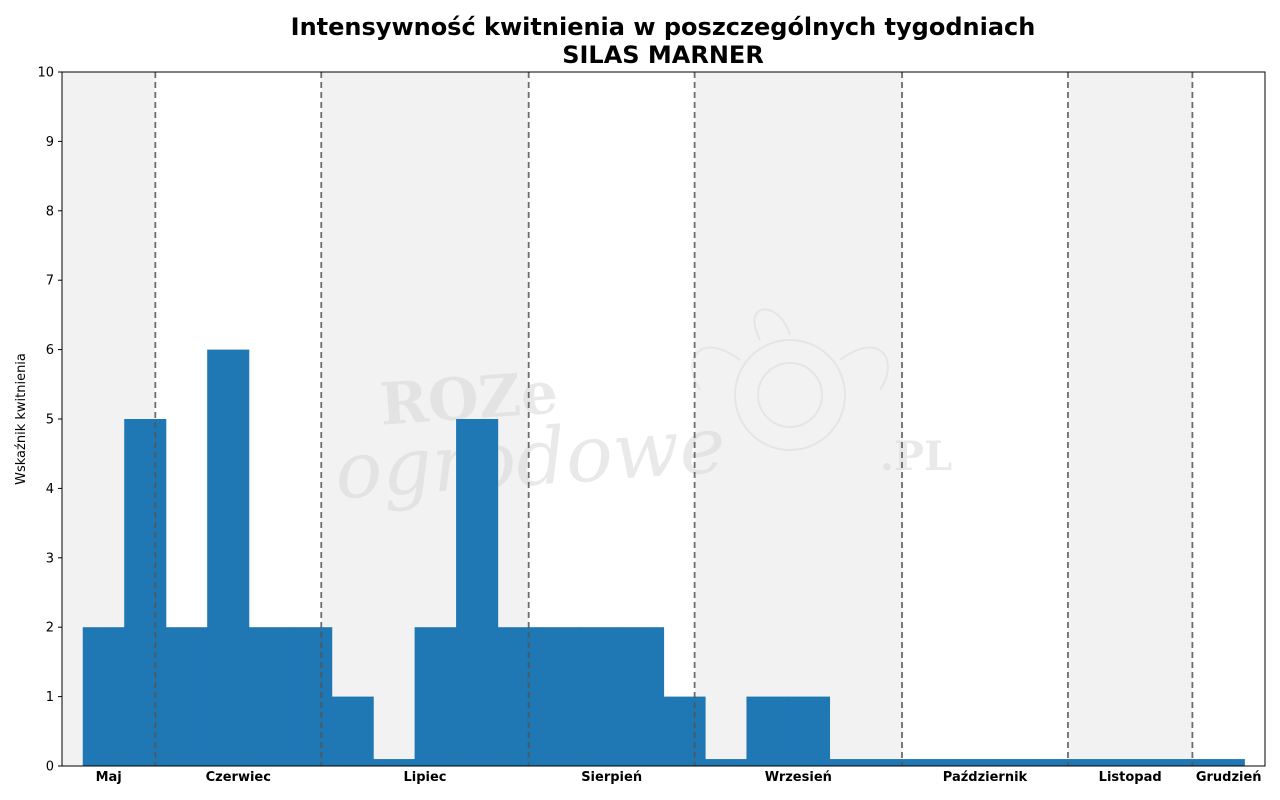 The height and width of the screenshot is (800, 1280). Describe the element at coordinates (50, 697) in the screenshot. I see `y-tick-label-1: 1` at that location.